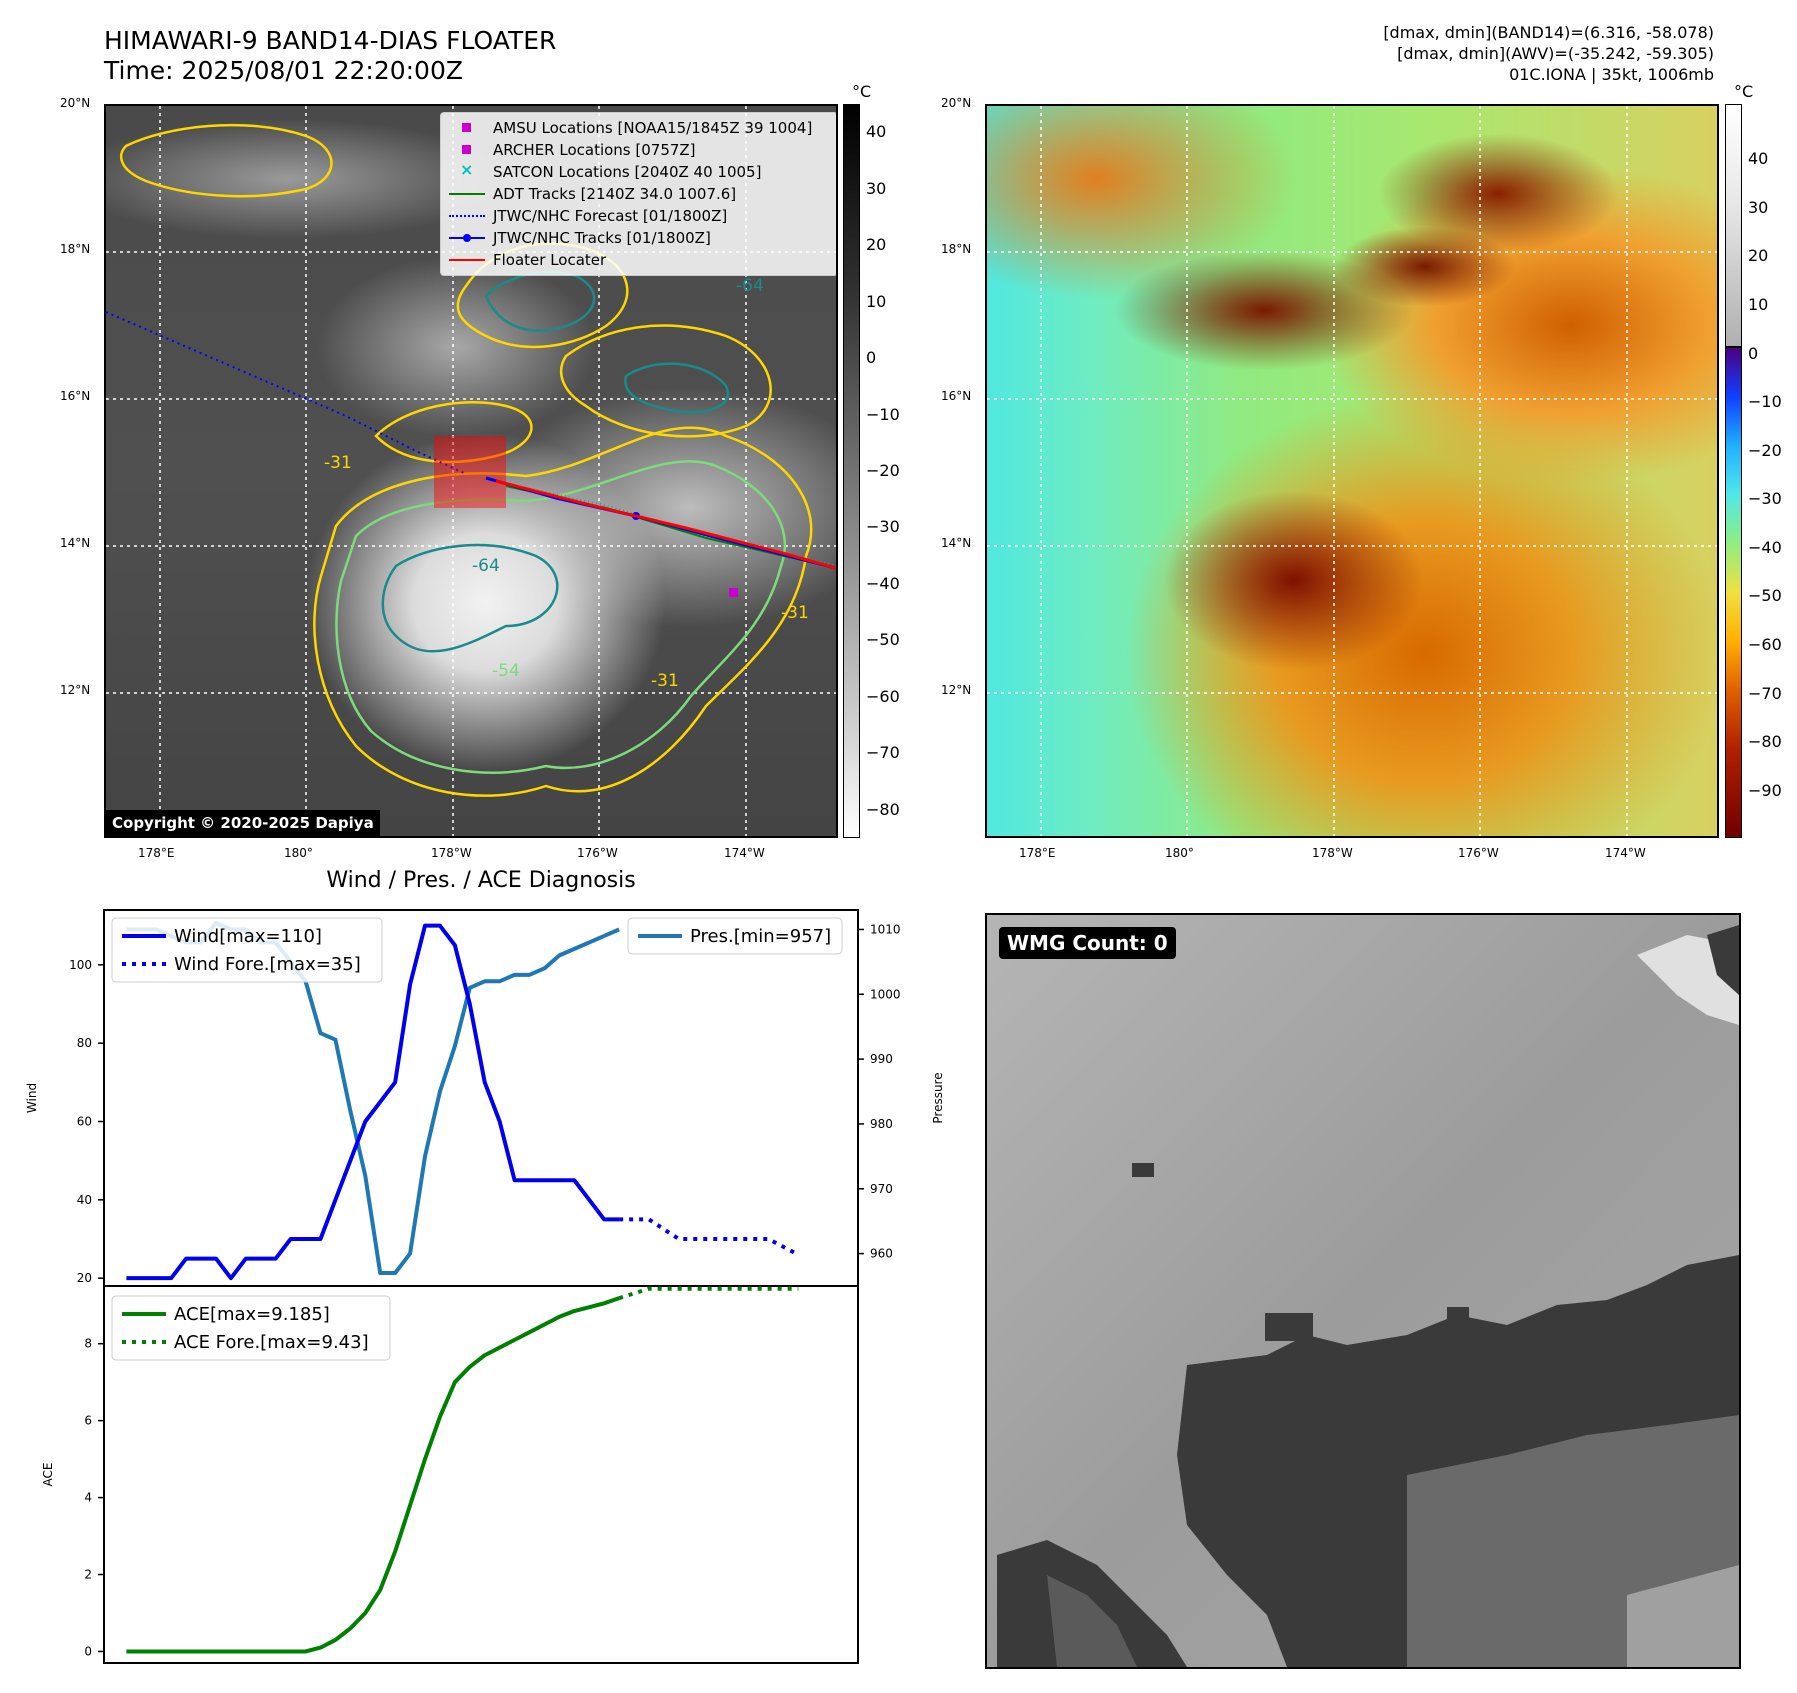  I want to click on floater-locater-track, so click(665, 524).